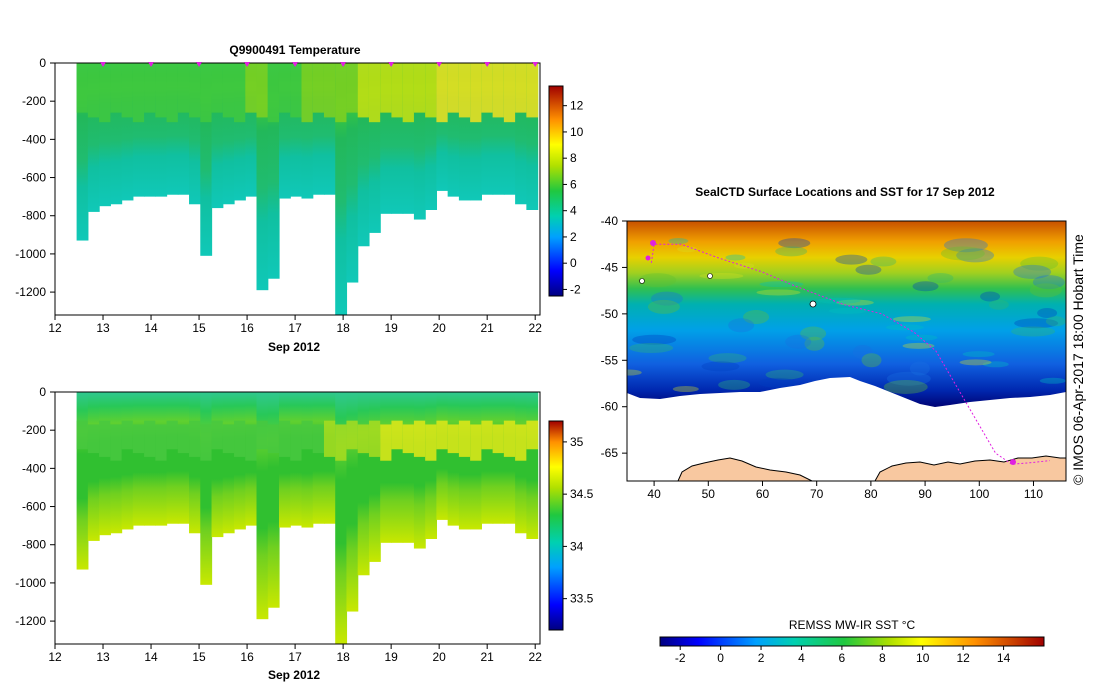 The image size is (1099, 700). I want to click on lat-tick-label: -55, so click(610, 360).